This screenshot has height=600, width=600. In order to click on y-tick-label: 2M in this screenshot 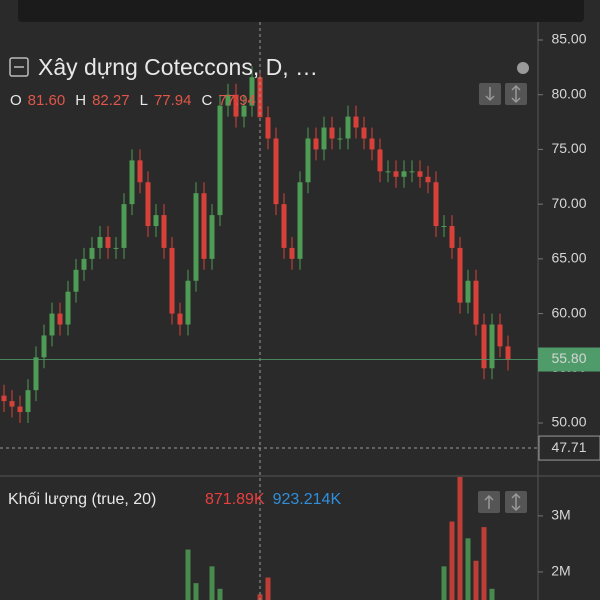, I will do `click(560, 571)`.